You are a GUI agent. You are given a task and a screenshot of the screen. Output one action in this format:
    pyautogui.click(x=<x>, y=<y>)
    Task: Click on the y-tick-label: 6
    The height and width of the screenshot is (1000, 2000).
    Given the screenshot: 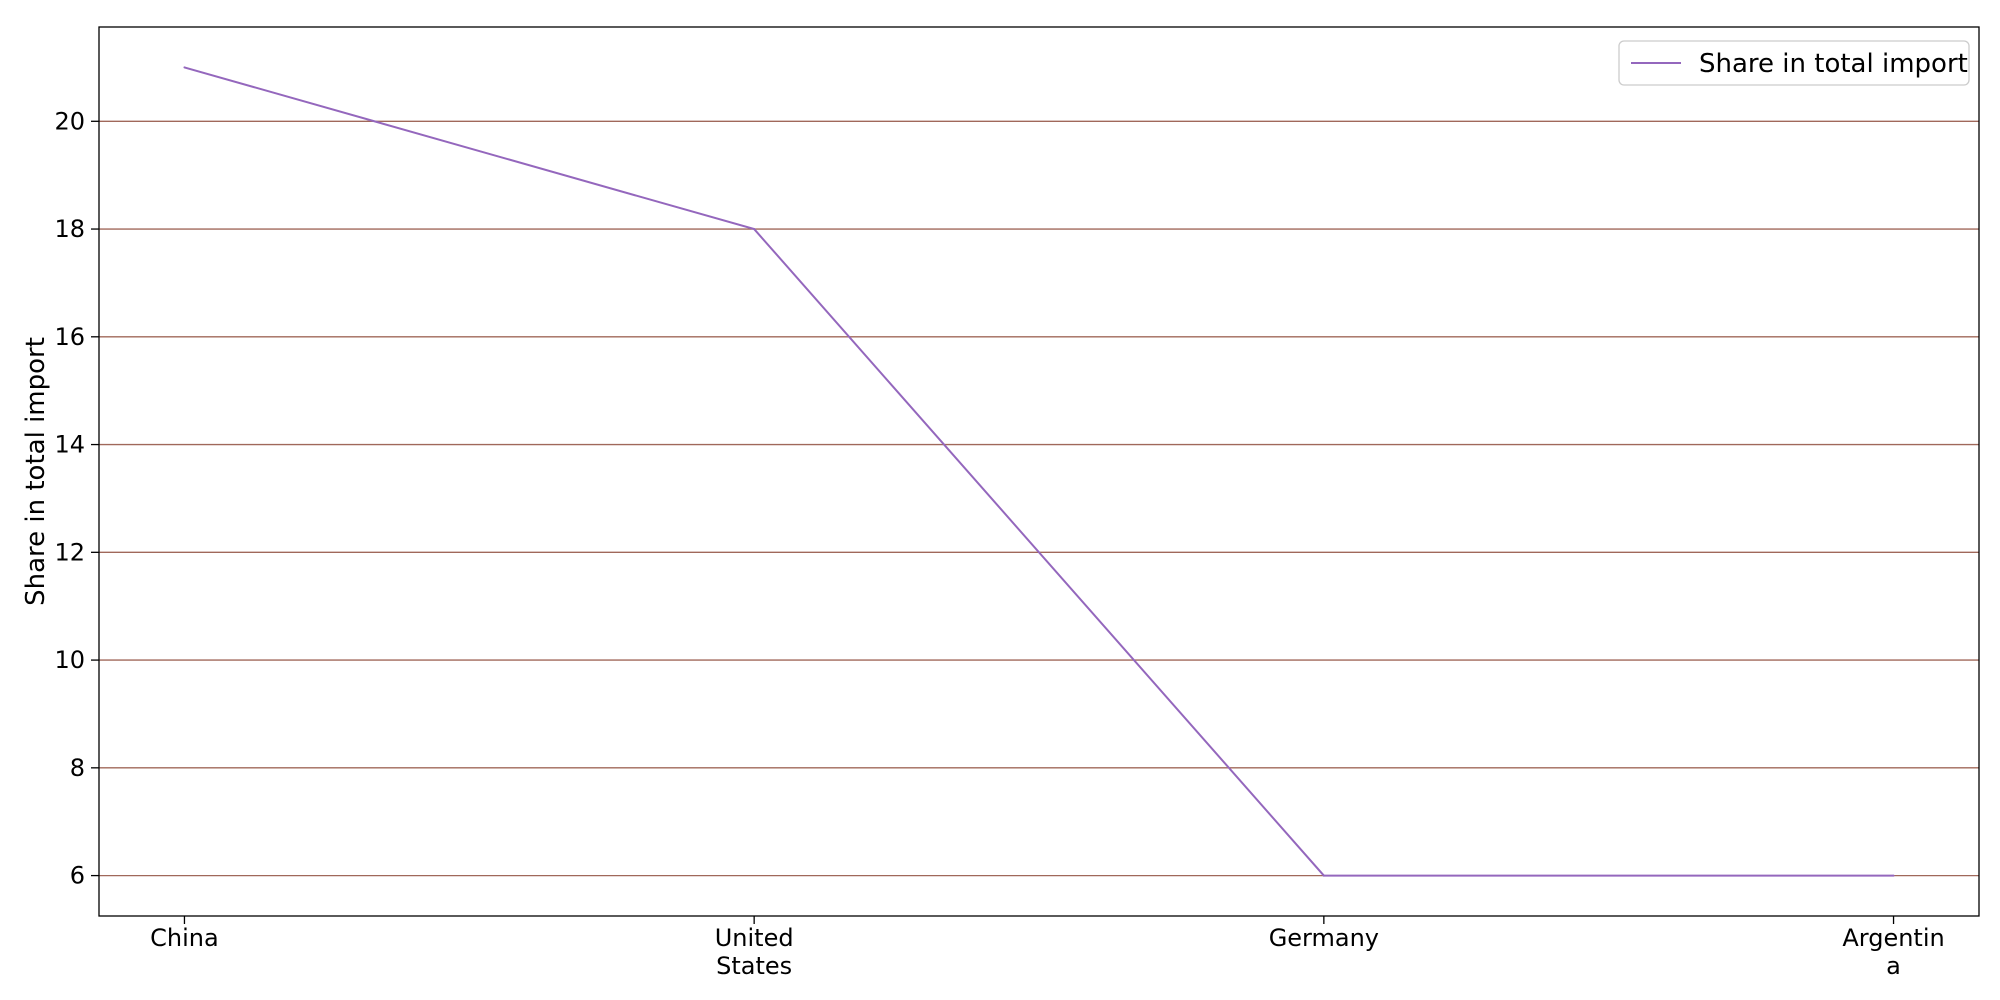 What is the action you would take?
    pyautogui.click(x=77, y=876)
    